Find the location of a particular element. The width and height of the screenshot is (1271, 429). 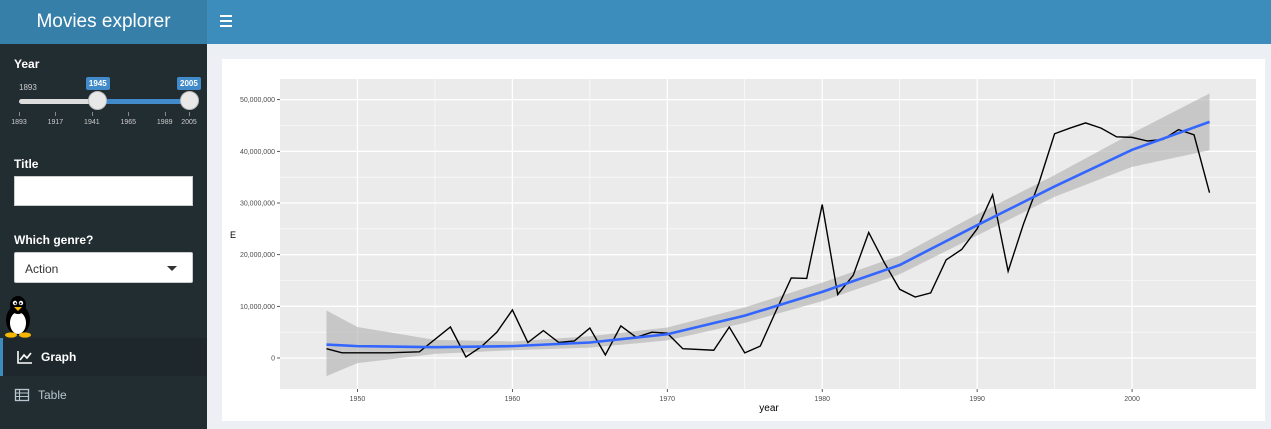

x-axis-label: year is located at coordinates (769, 408).